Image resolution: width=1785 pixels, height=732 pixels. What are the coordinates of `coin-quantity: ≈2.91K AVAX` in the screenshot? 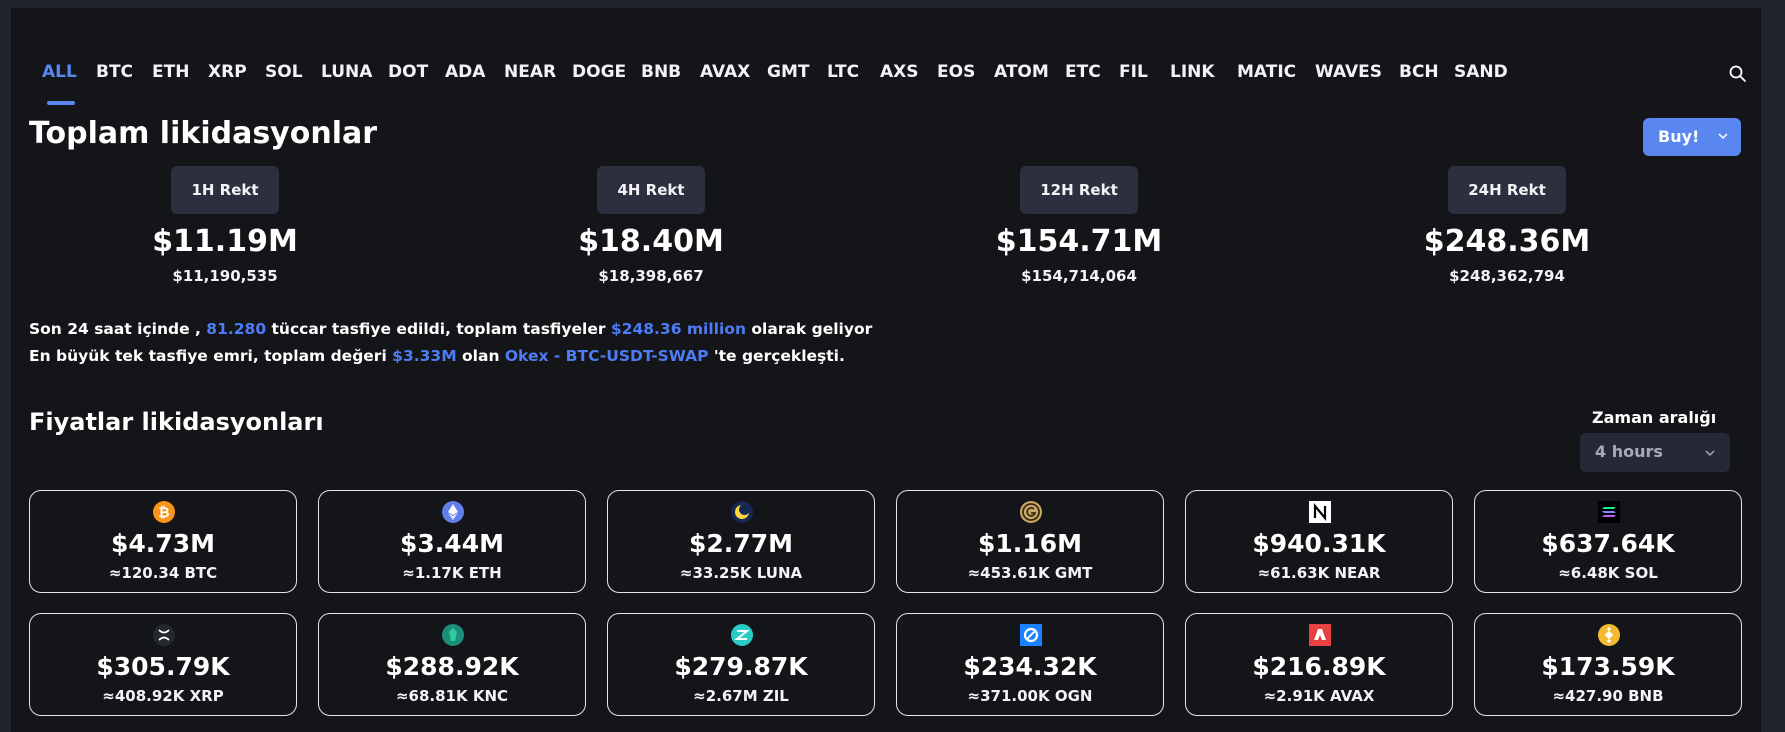 It's located at (1319, 696).